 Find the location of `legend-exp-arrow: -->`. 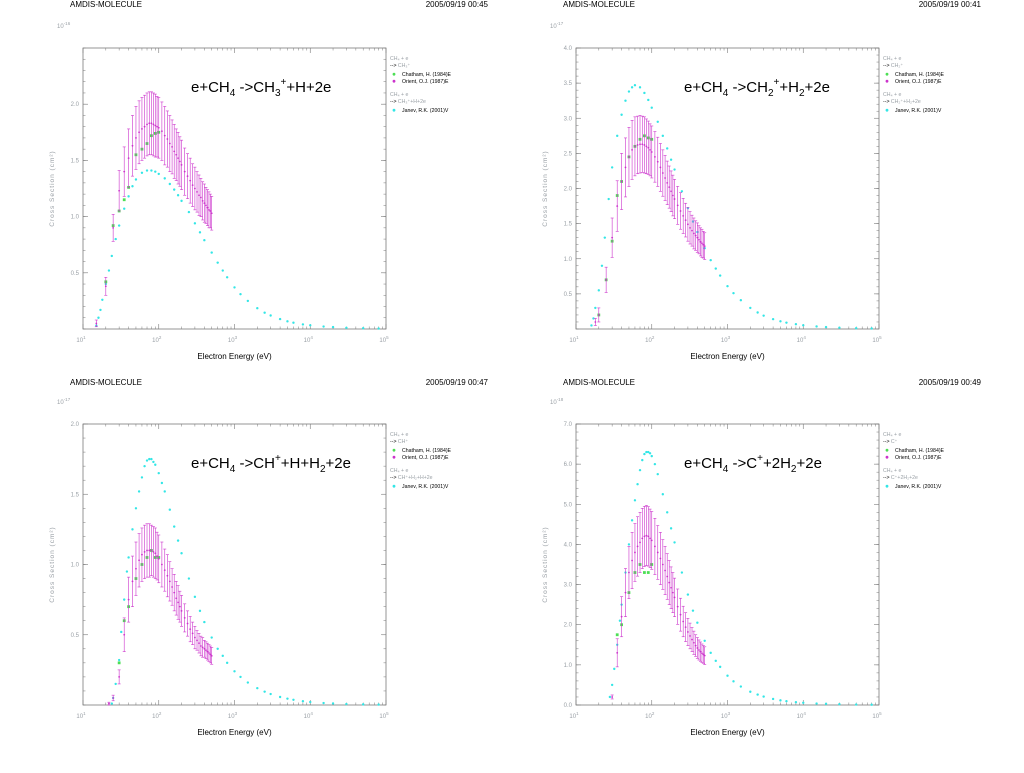

legend-exp-arrow: --> is located at coordinates (393, 442).